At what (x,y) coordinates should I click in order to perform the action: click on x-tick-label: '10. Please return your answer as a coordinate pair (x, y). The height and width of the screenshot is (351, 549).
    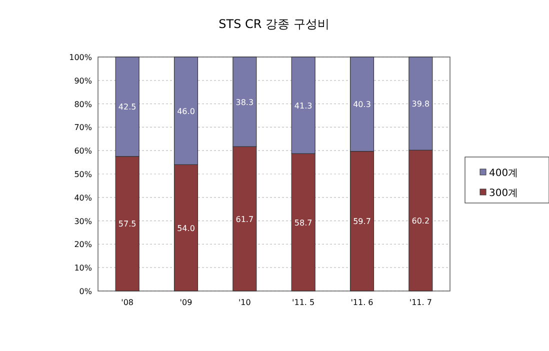
    Looking at the image, I should click on (244, 302).